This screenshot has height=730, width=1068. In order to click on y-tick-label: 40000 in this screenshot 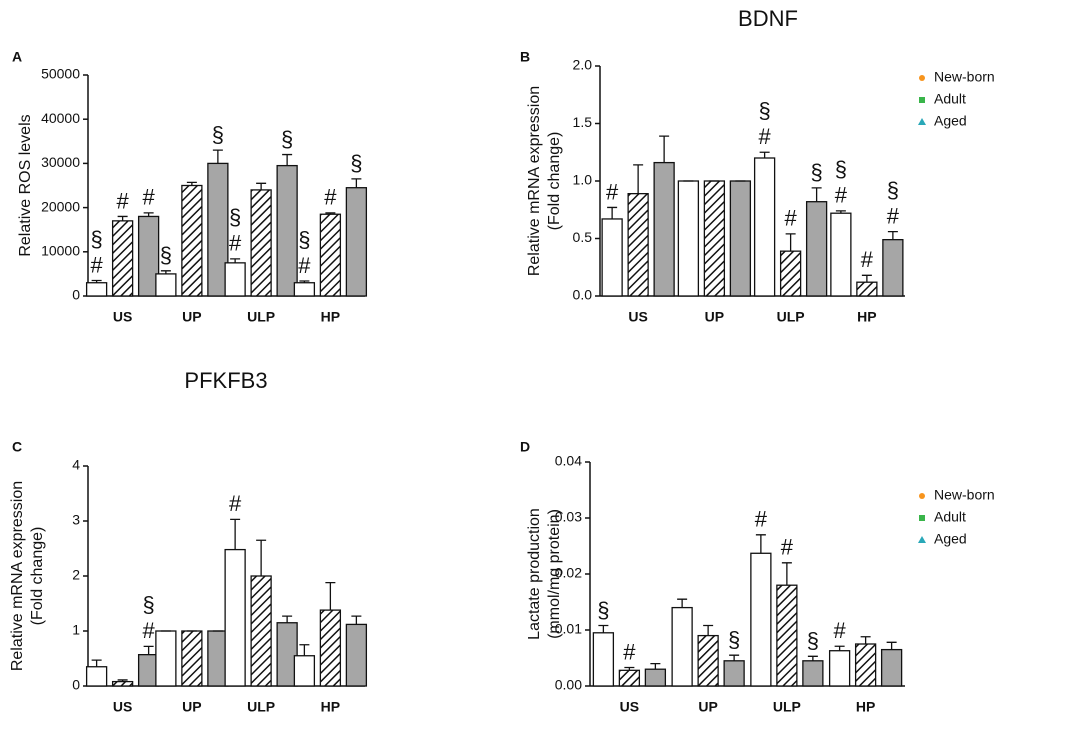, I will do `click(60, 118)`.